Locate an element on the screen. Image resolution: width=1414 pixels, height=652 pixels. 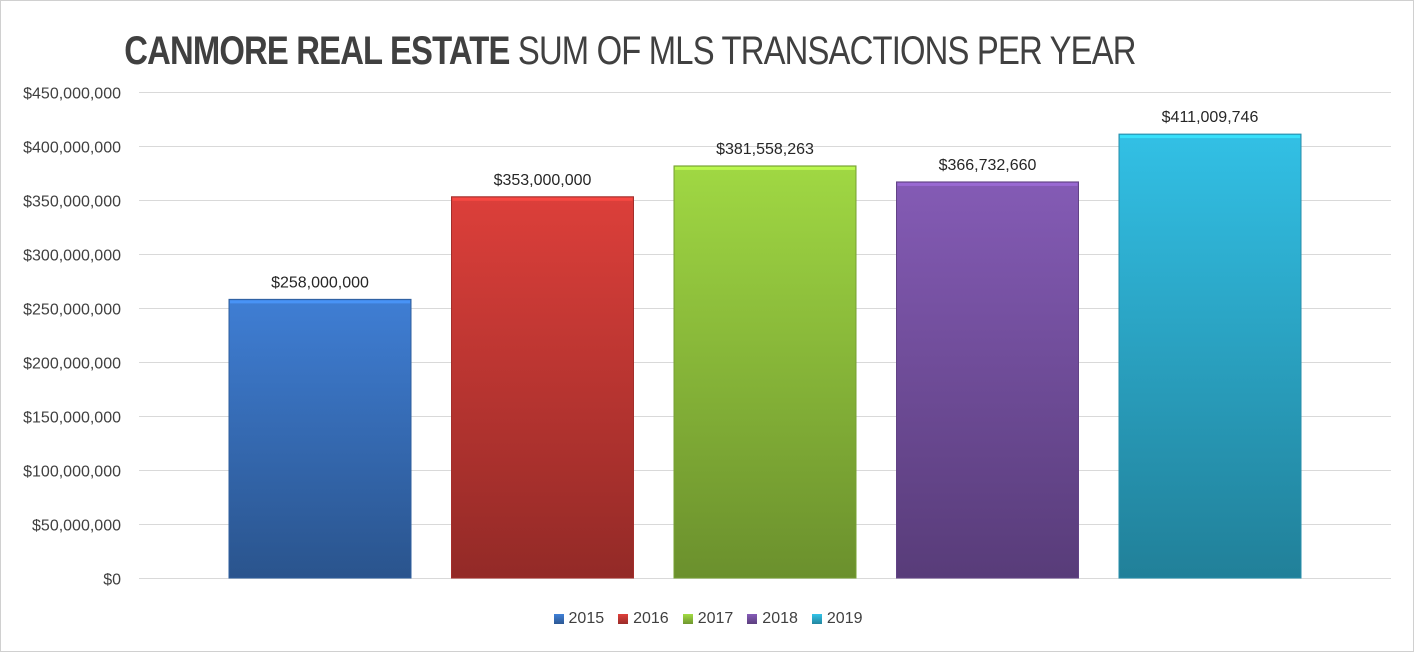
bar-2017 is located at coordinates (765, 372).